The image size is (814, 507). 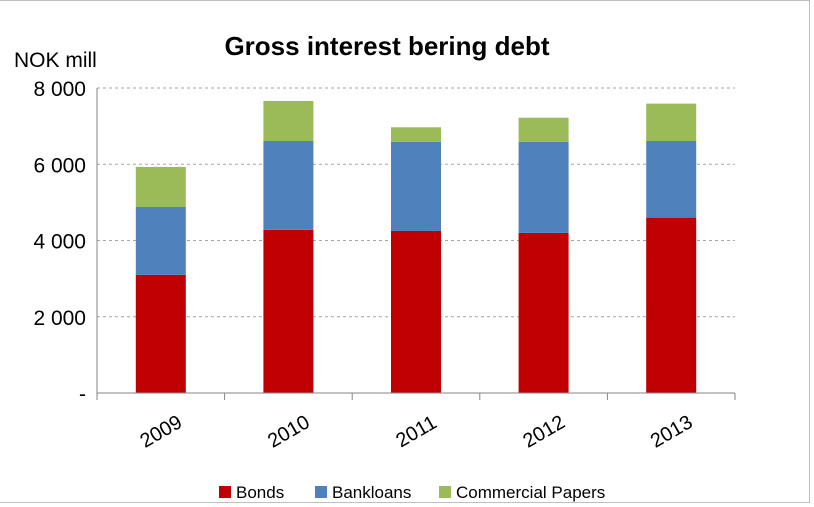 I want to click on chart-title: Gross interest bering debt, so click(x=386, y=46).